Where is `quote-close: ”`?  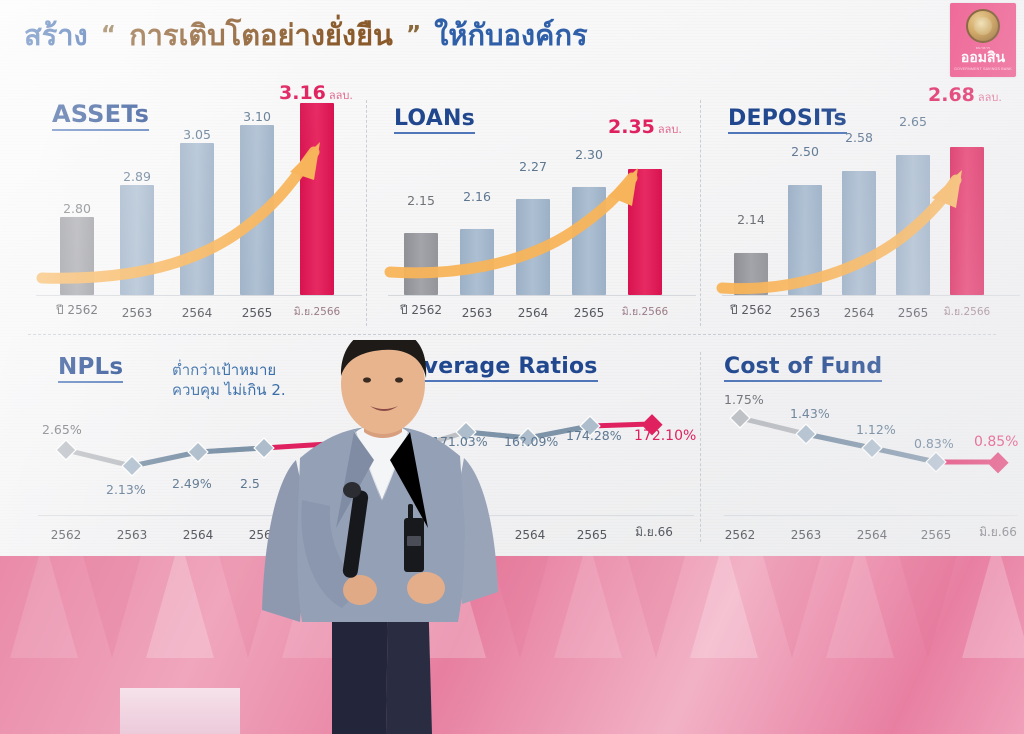 quote-close: ” is located at coordinates (414, 35).